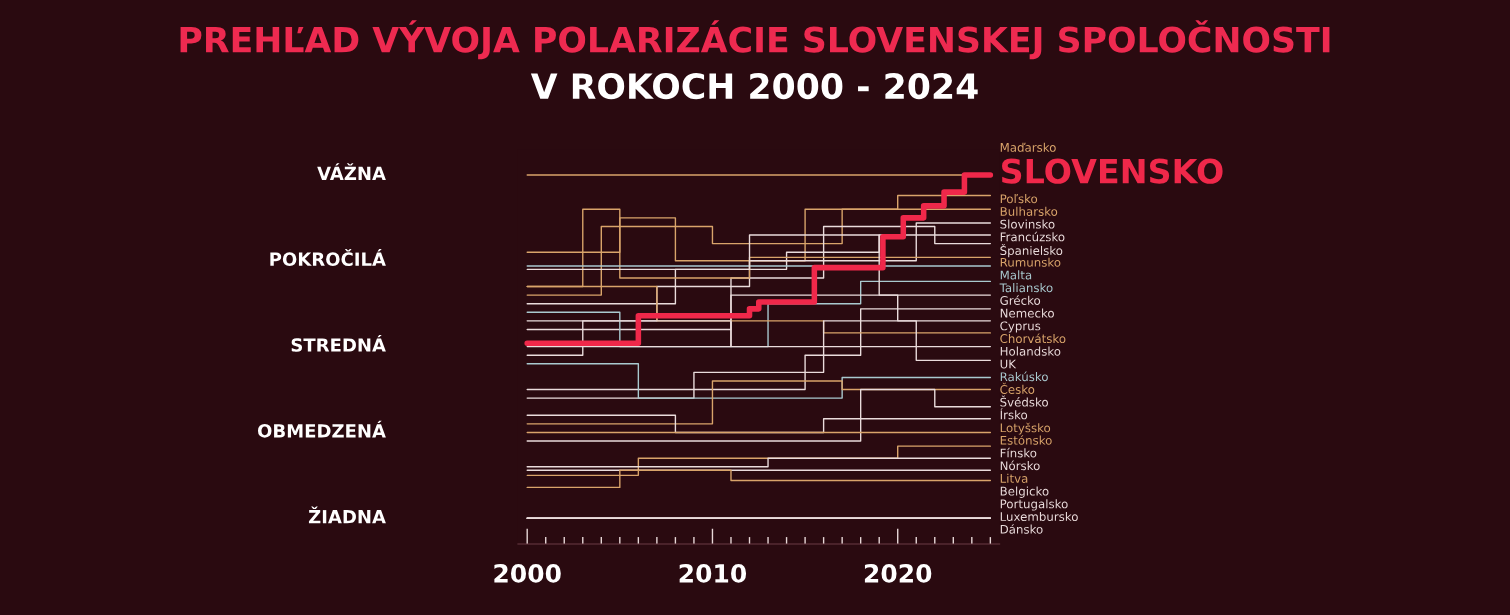  I want to click on x-tick-label: 2000, so click(527, 573).